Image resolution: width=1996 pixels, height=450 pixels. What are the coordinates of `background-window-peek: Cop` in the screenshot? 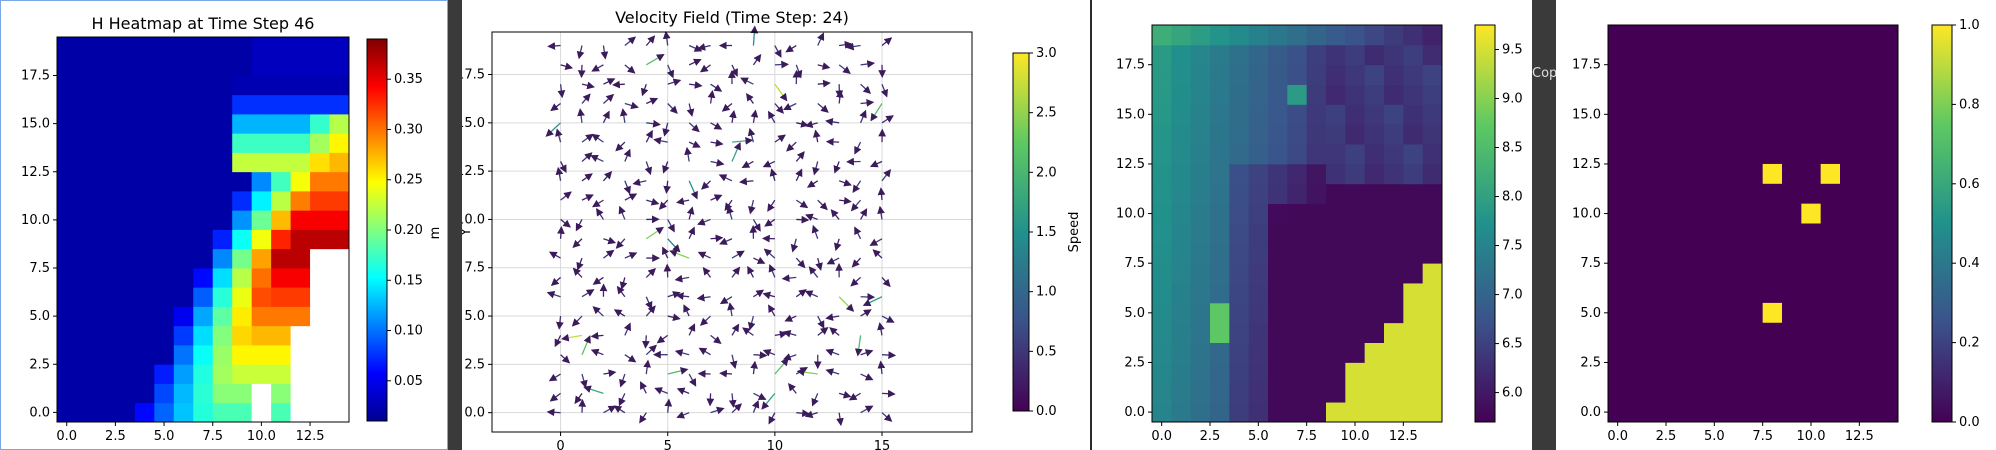 It's located at (1545, 73).